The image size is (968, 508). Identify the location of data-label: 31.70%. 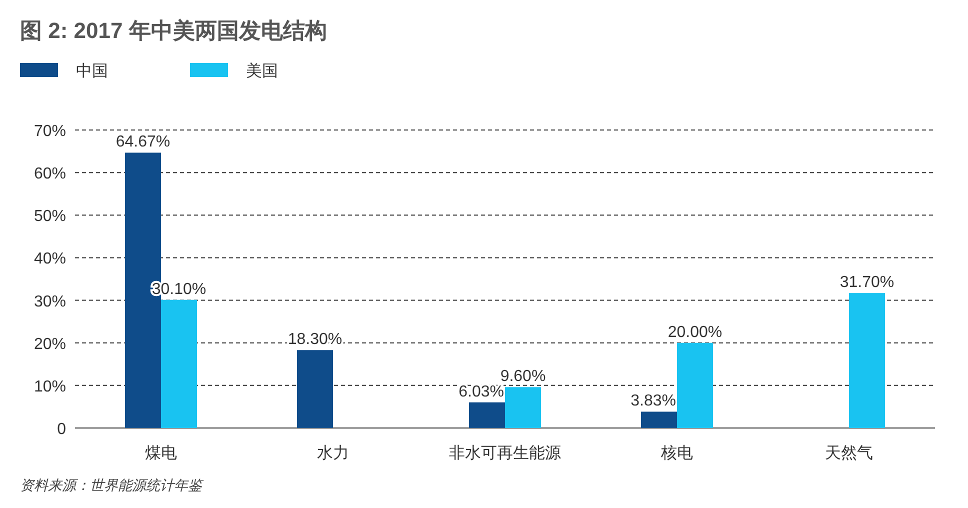
(867, 283).